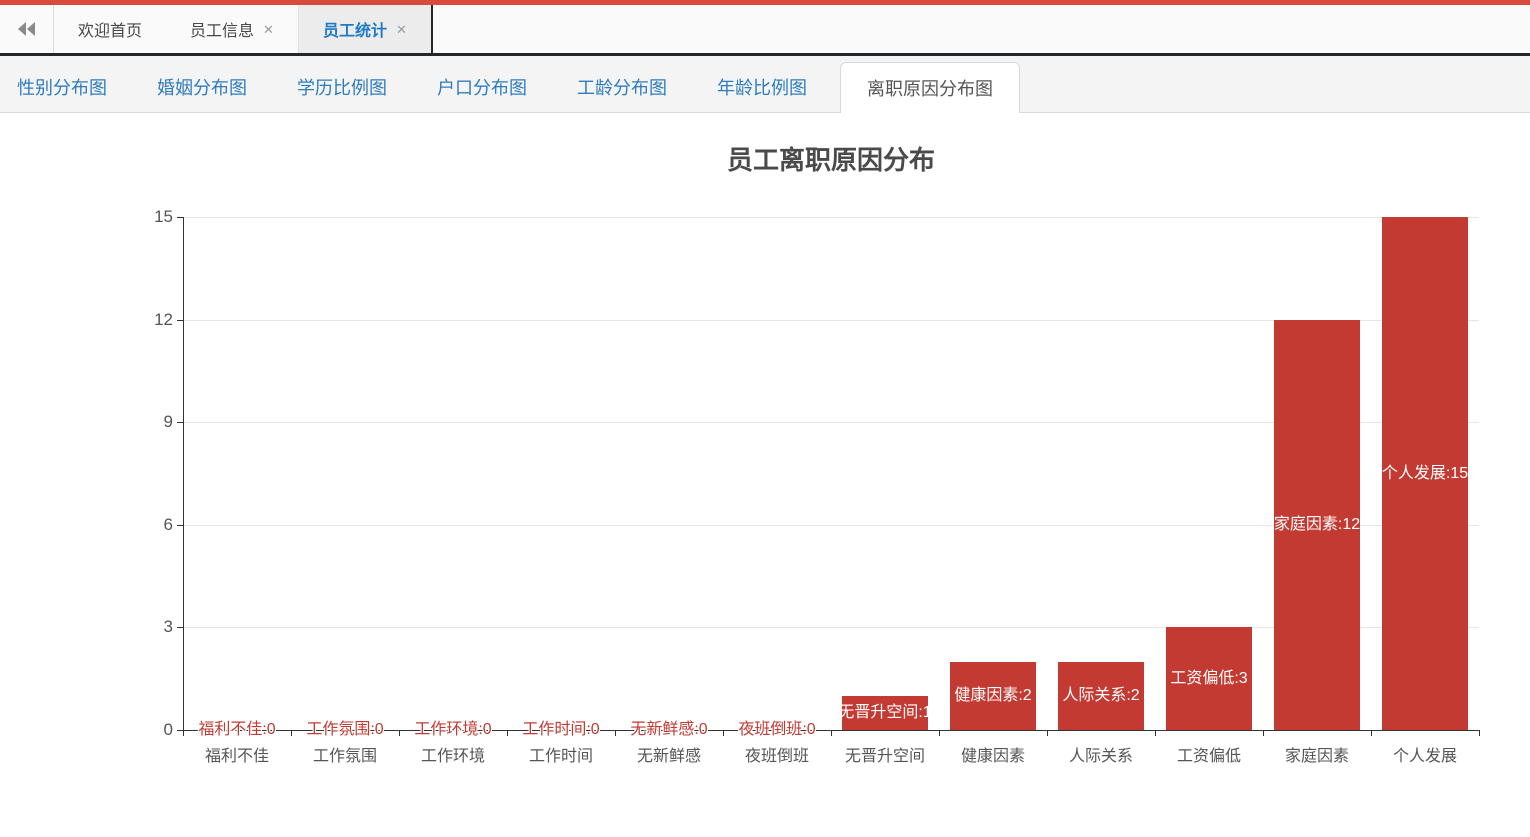 The image size is (1530, 837). What do you see at coordinates (560, 756) in the screenshot?
I see `category-label: 工作时间` at bounding box center [560, 756].